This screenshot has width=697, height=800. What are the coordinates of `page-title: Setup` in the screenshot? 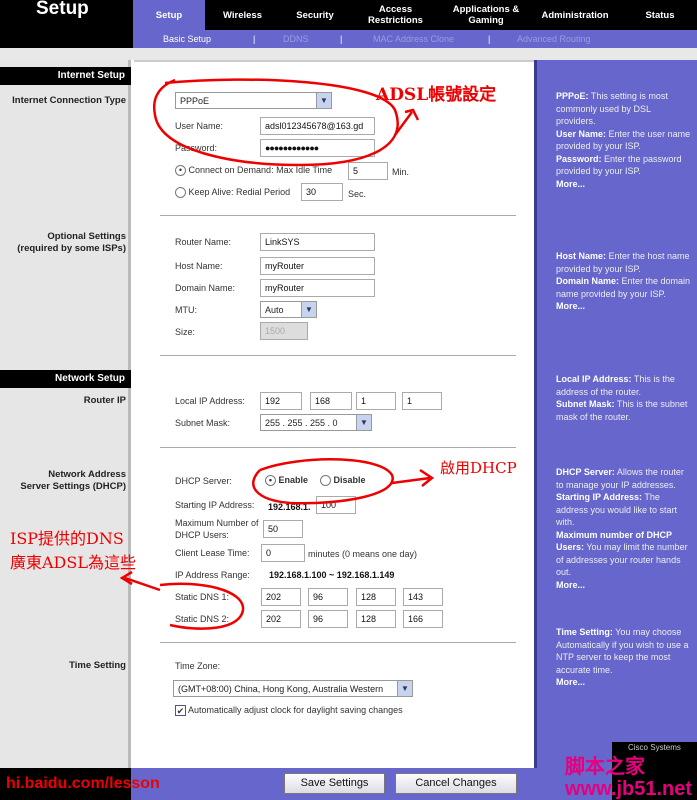 It's located at (62, 9).